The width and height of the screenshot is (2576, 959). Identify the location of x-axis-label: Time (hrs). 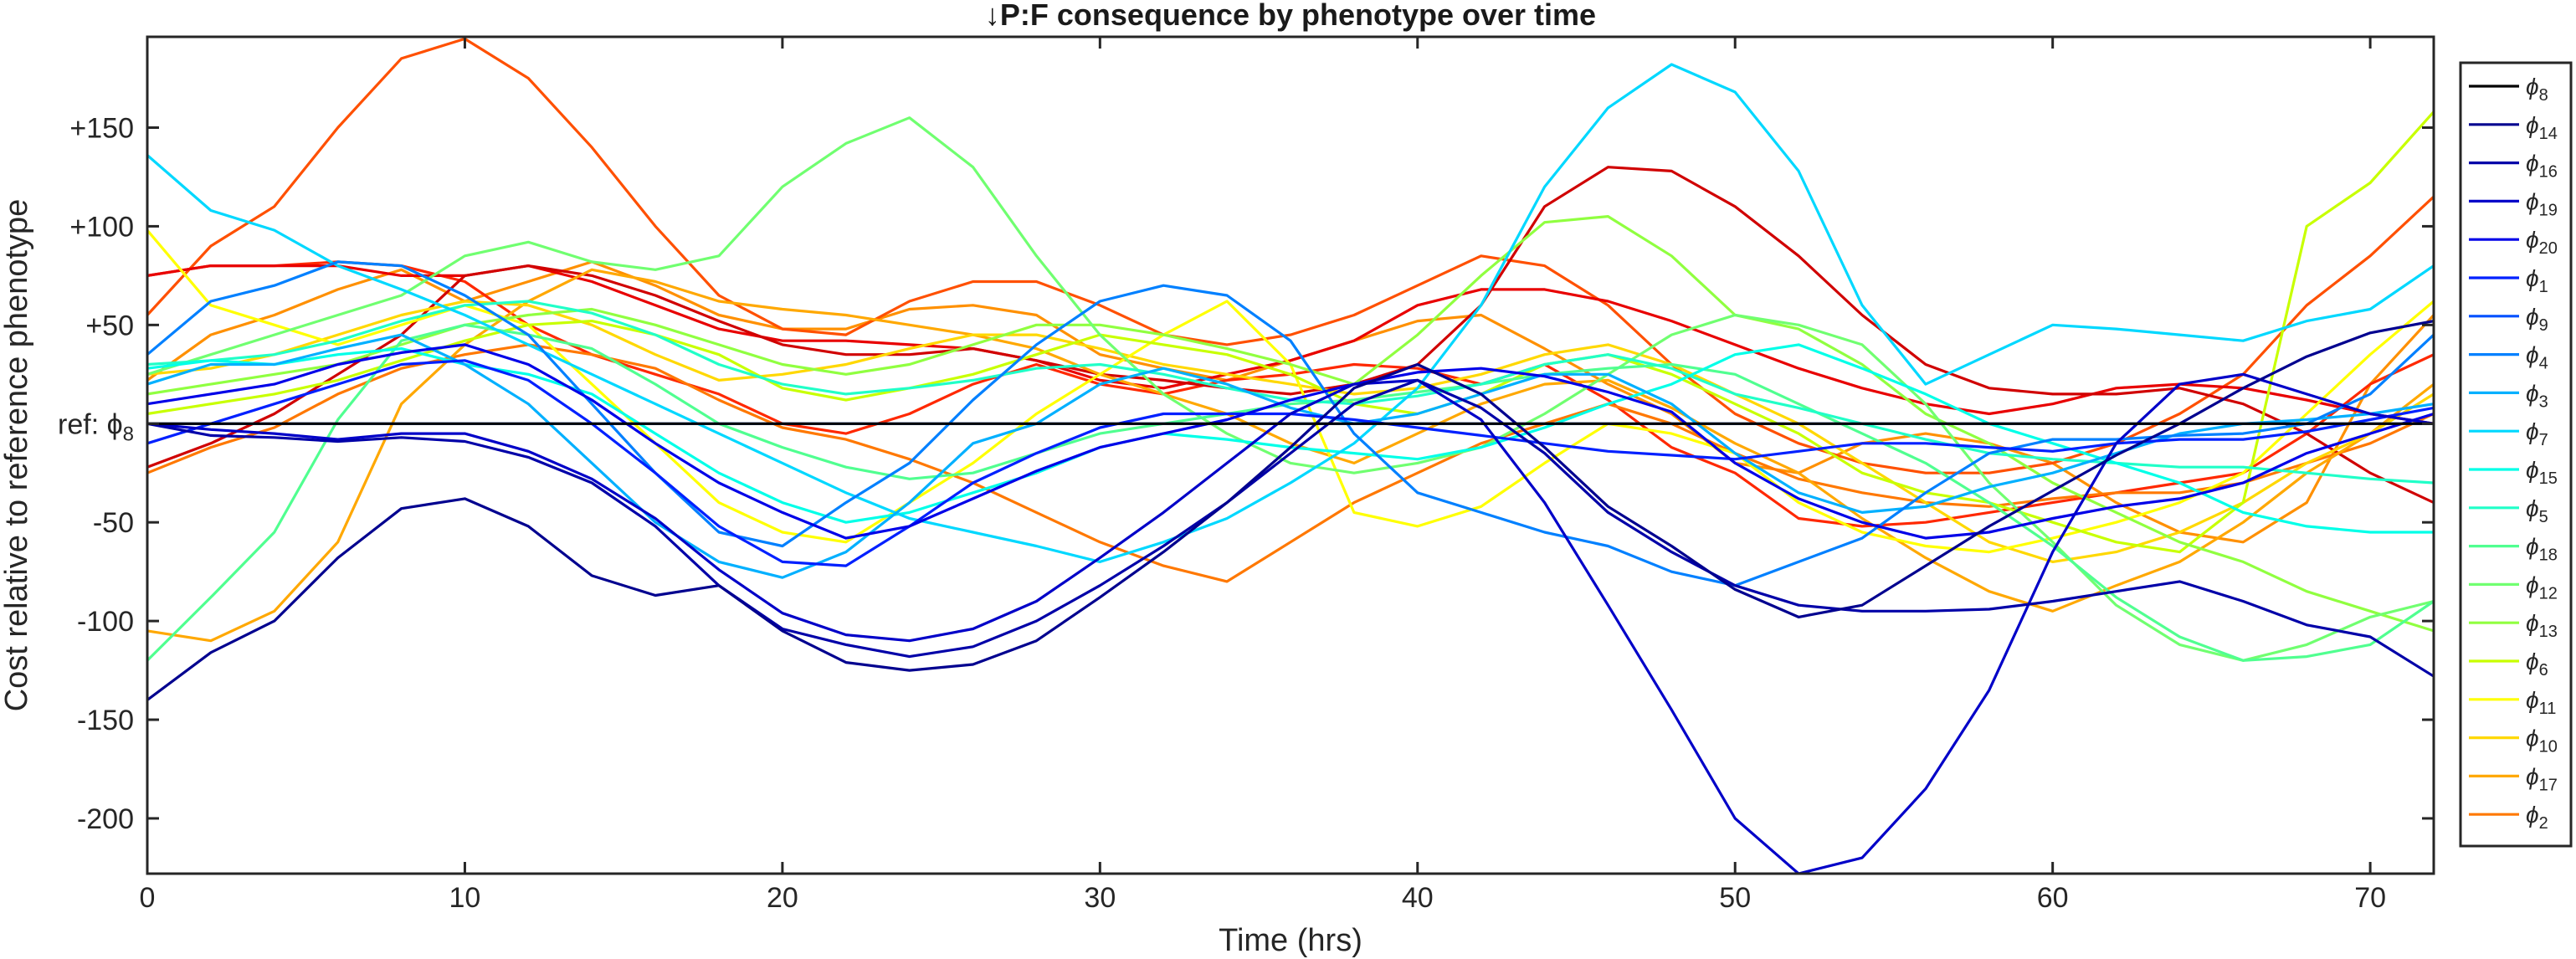
(1290, 941).